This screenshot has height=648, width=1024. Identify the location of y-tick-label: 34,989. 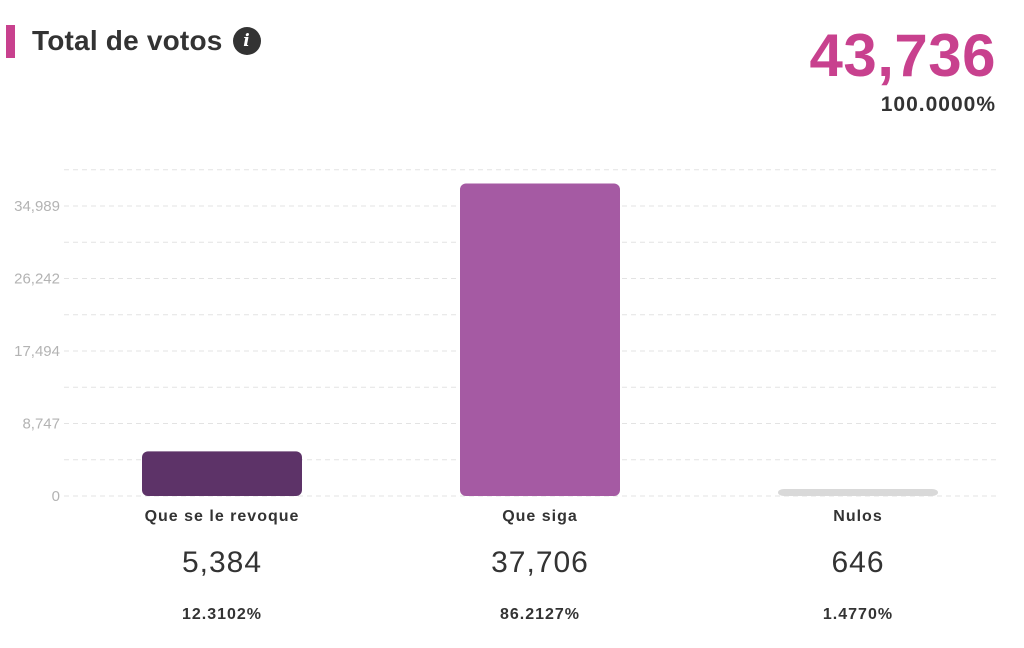
(37, 206).